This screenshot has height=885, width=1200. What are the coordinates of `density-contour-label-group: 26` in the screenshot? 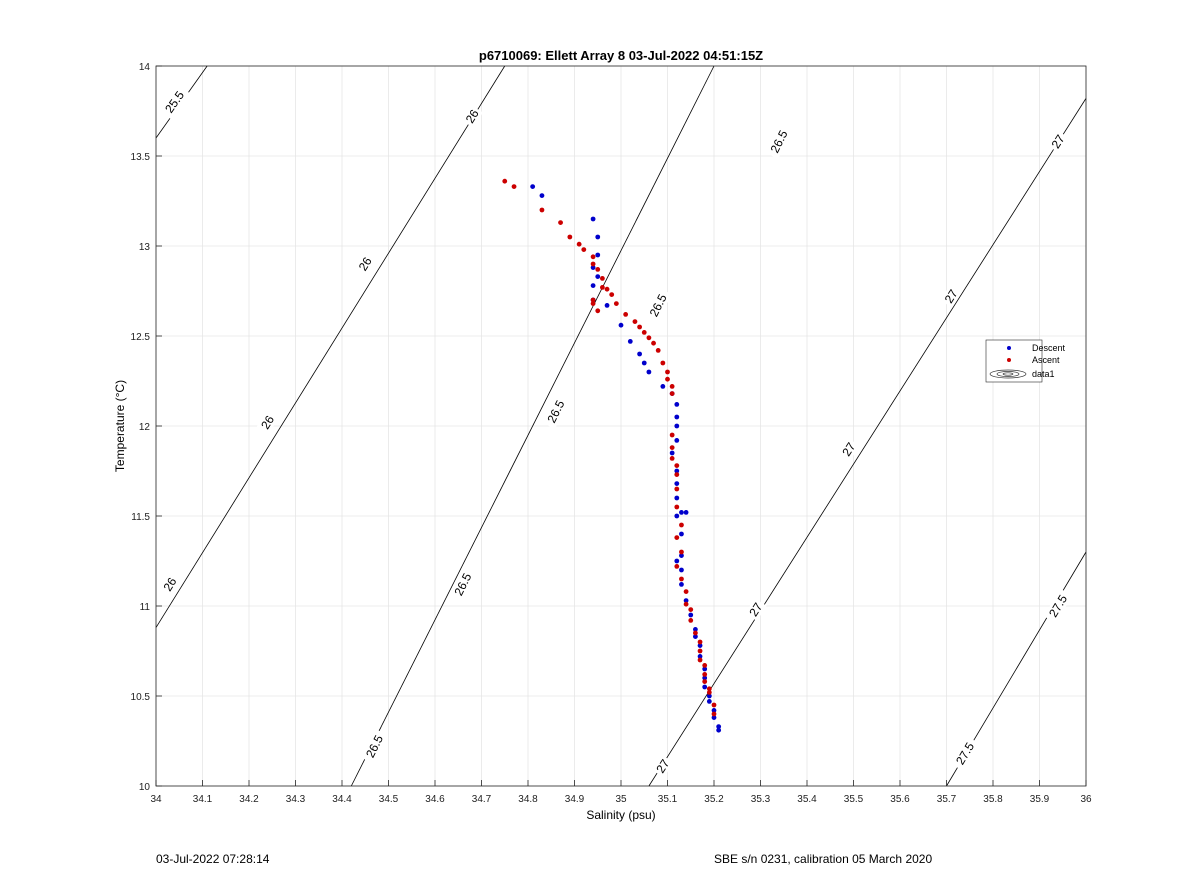 It's located at (365, 264).